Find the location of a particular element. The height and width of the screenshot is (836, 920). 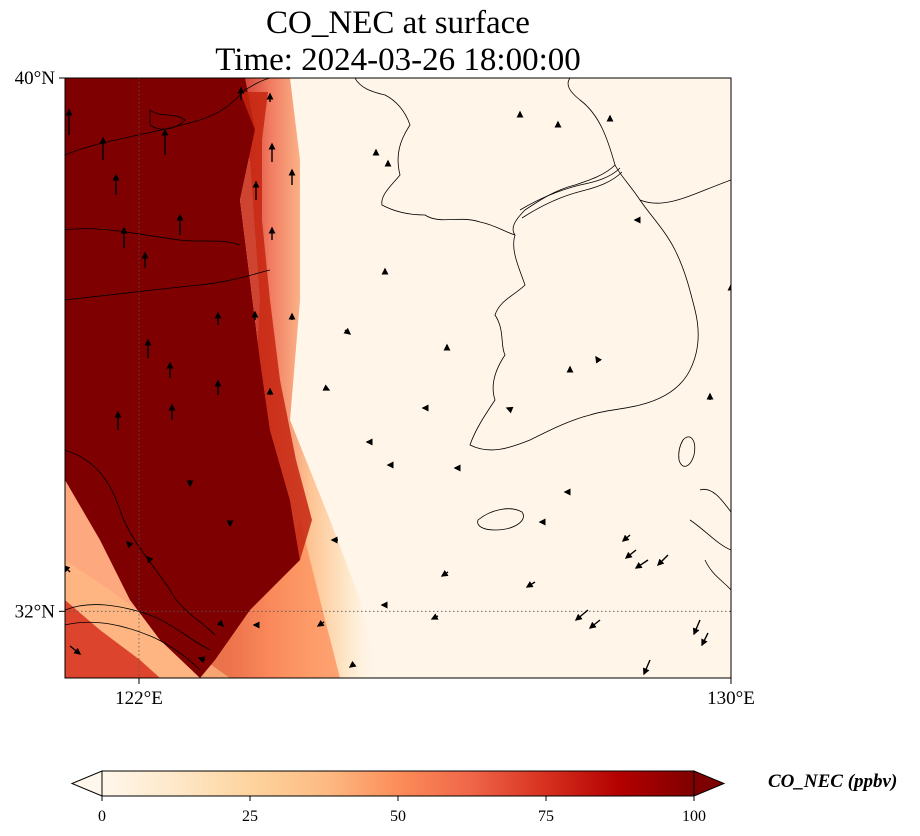

lat-ticks: 40°N 32°N is located at coordinates (40, 345).